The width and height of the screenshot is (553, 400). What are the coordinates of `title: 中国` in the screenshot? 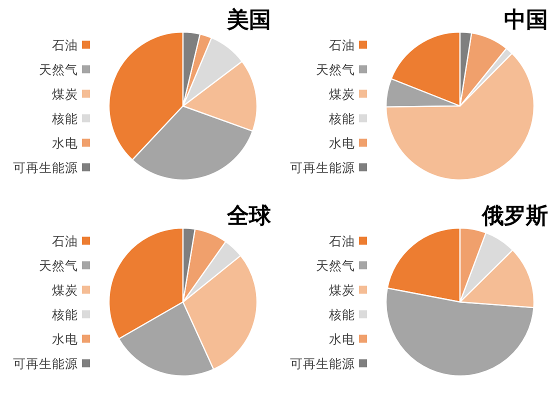 It's located at (526, 20).